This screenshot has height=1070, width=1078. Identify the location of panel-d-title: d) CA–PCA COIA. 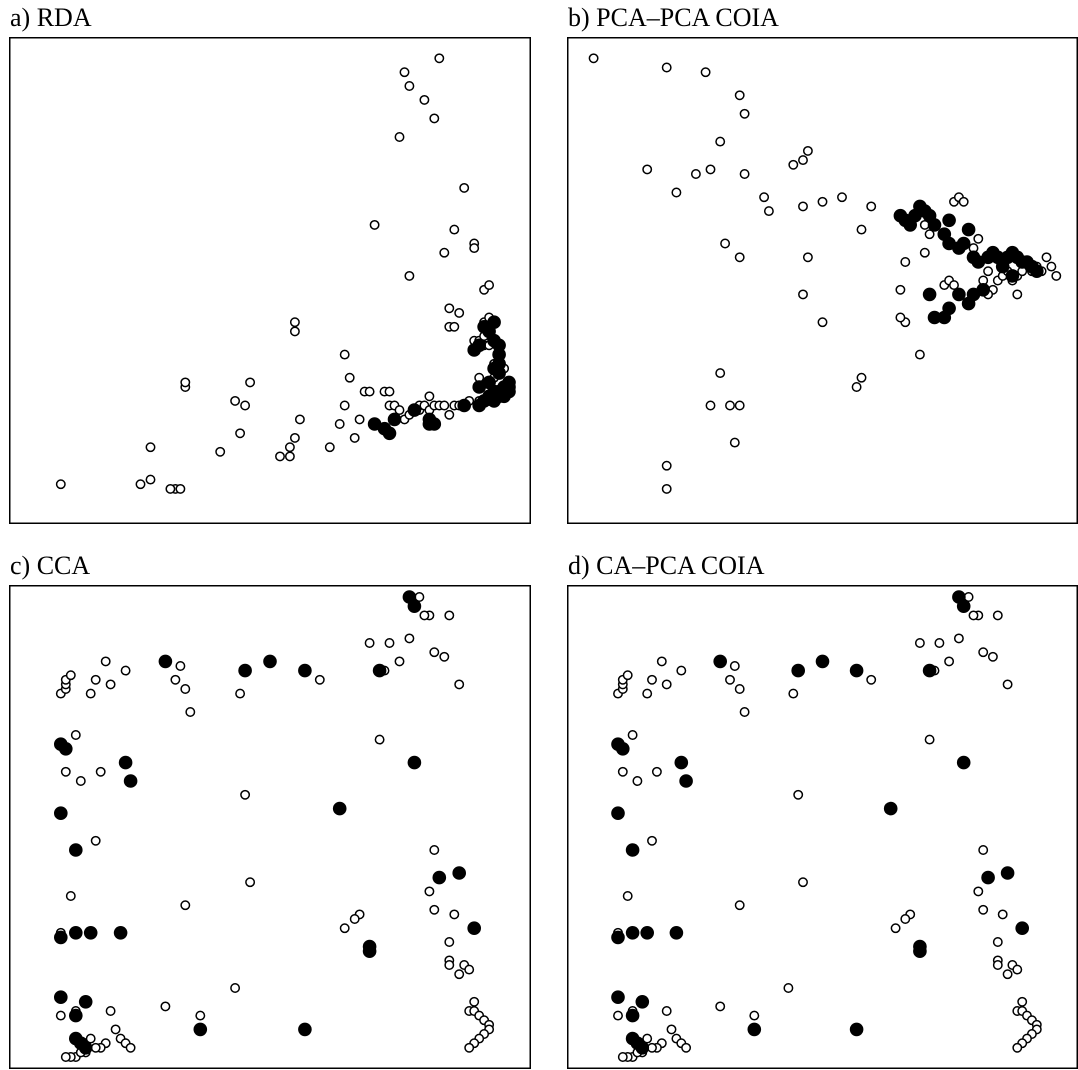
(666, 565).